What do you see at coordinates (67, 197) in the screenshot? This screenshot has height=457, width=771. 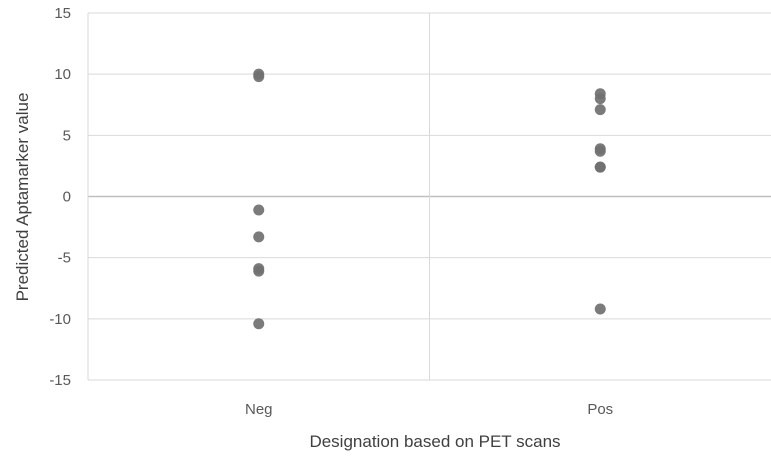 I see `y-tick-label: 0` at bounding box center [67, 197].